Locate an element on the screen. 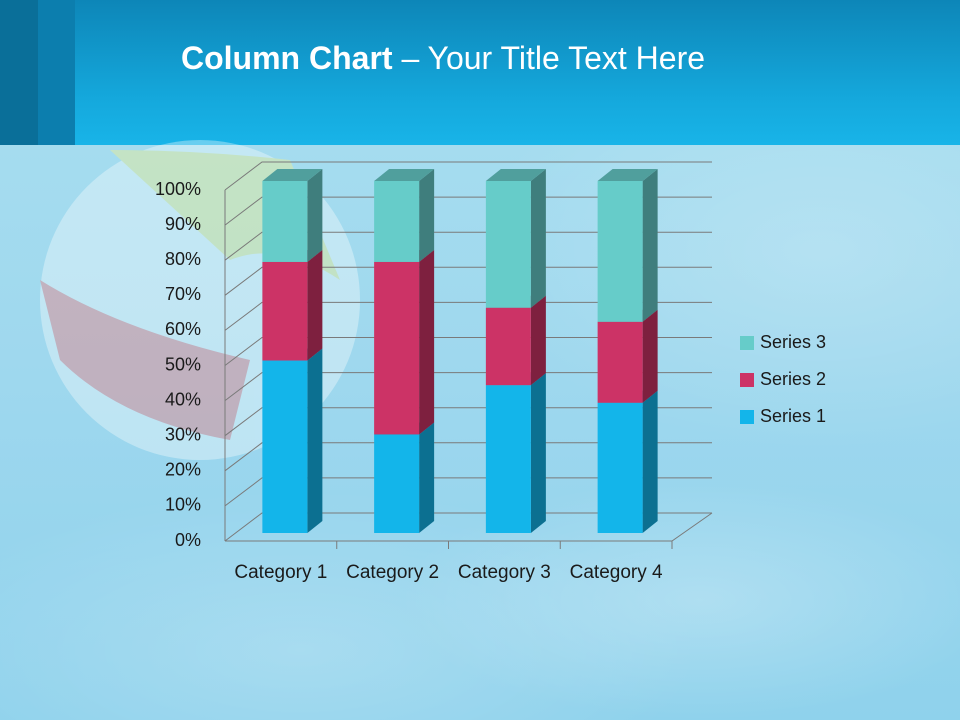  legend-label: Series 2 is located at coordinates (793, 379).